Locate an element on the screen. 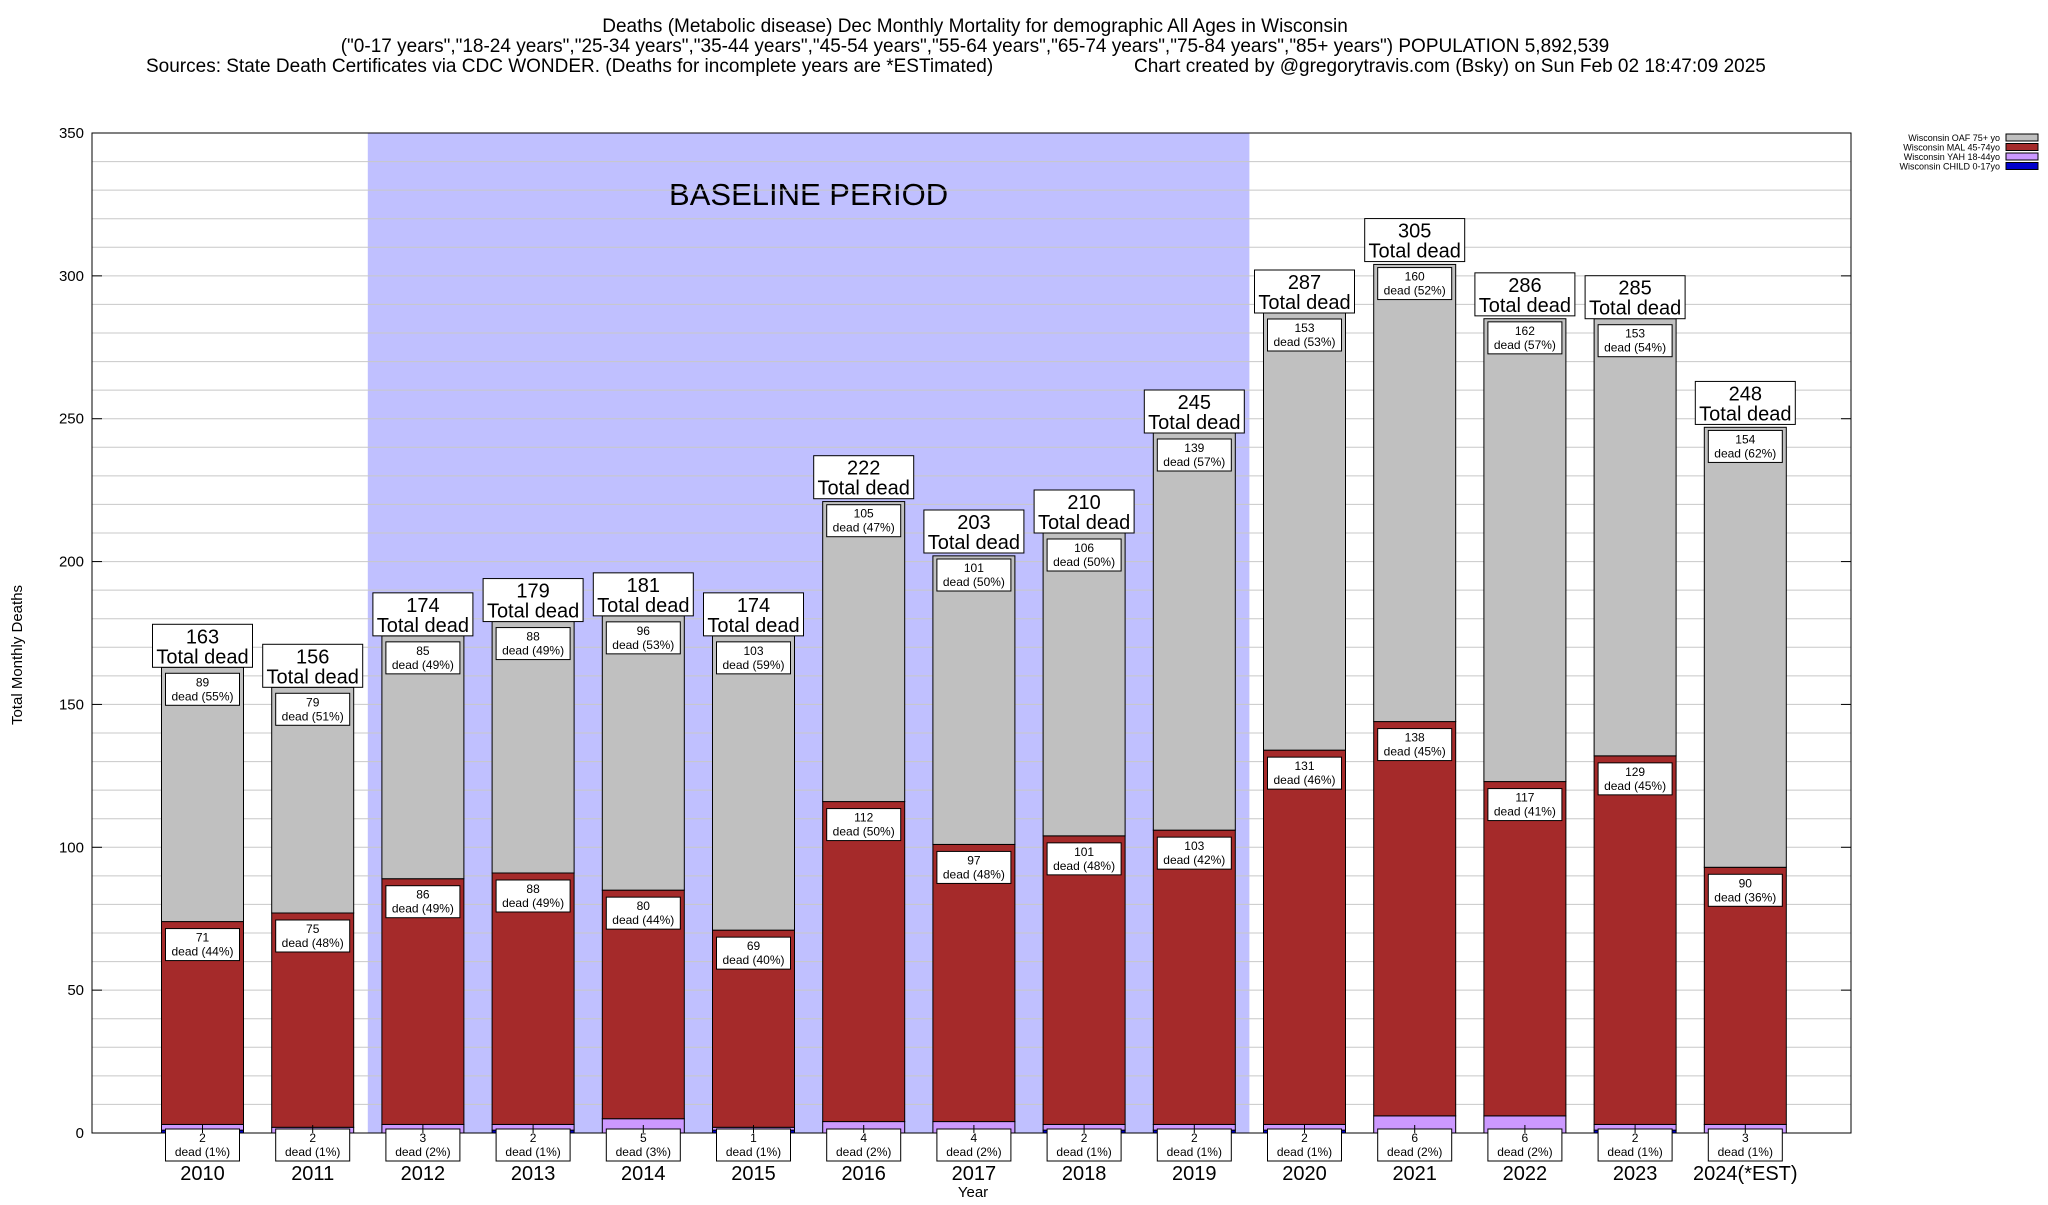 The width and height of the screenshot is (2048, 1205). baseline-period-label: BASELINE PERIOD is located at coordinates (808, 194).